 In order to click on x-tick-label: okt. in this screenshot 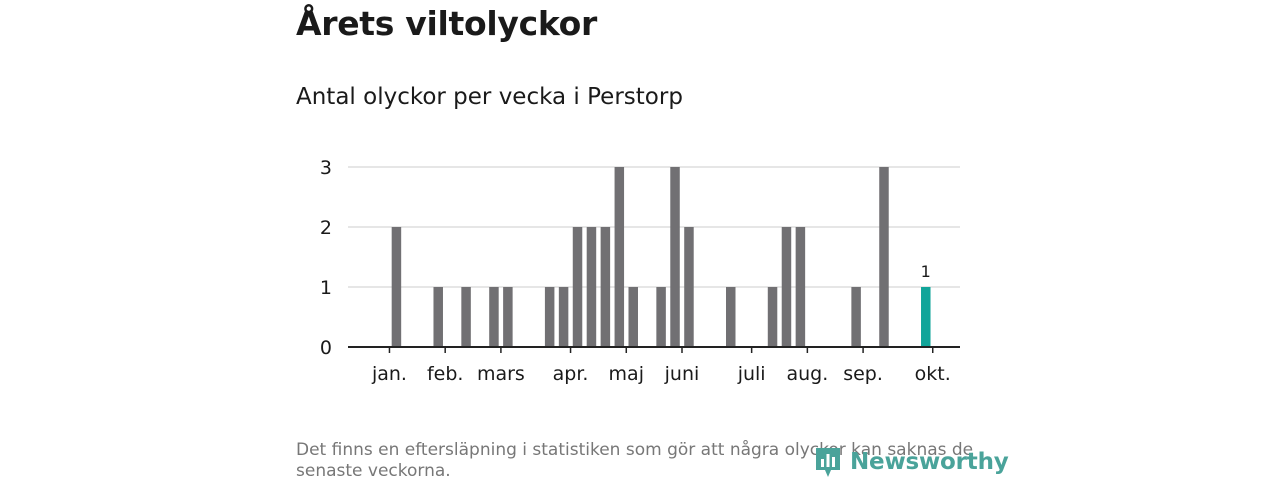, I will do `click(933, 374)`.